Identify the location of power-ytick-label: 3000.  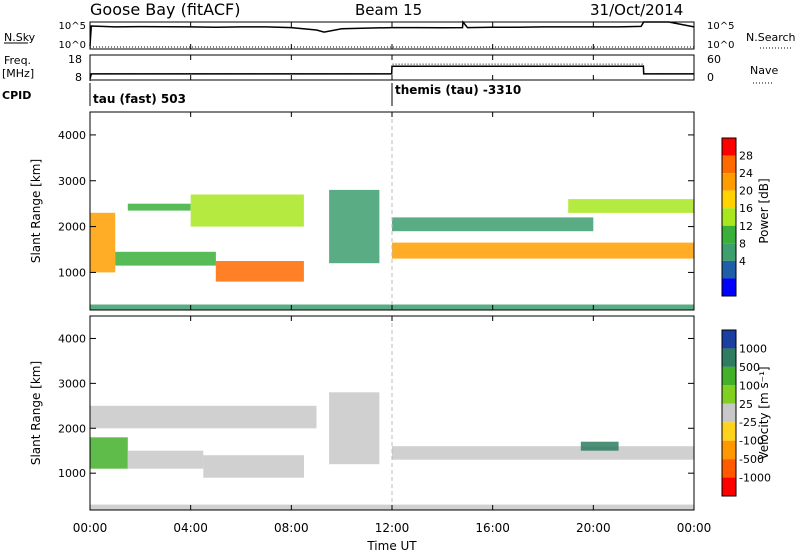
(72, 181).